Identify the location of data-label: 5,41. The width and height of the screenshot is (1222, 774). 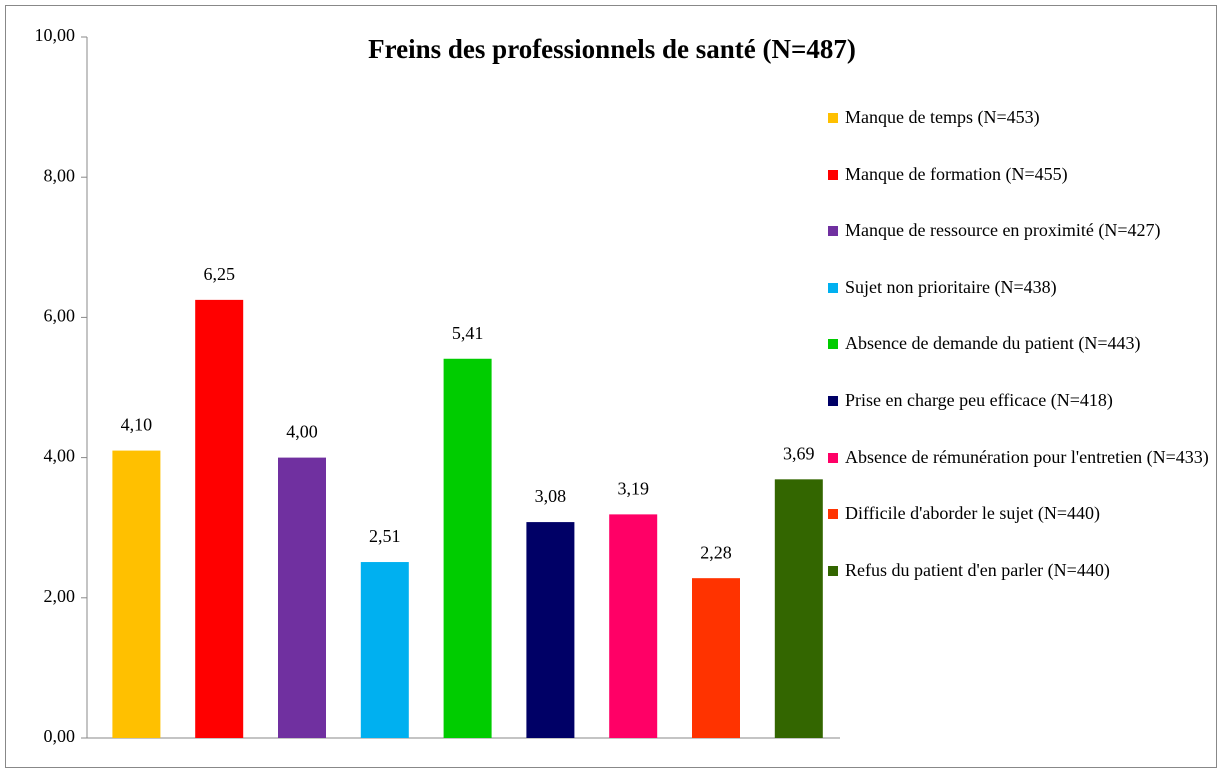
(468, 333).